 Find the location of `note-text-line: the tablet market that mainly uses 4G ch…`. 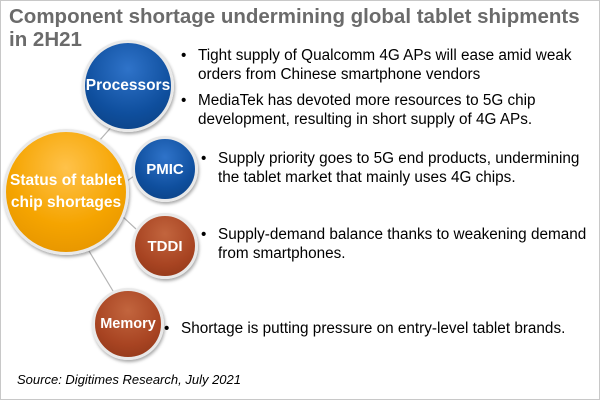

note-text-line: the tablet market that mainly uses 4G ch… is located at coordinates (367, 177).